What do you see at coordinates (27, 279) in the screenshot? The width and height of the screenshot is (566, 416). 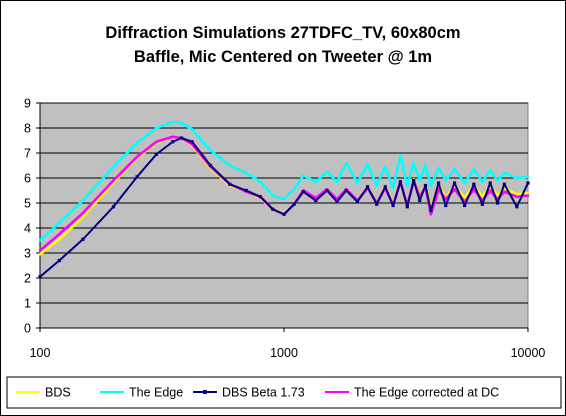 I see `y-tick-label-2: 2` at bounding box center [27, 279].